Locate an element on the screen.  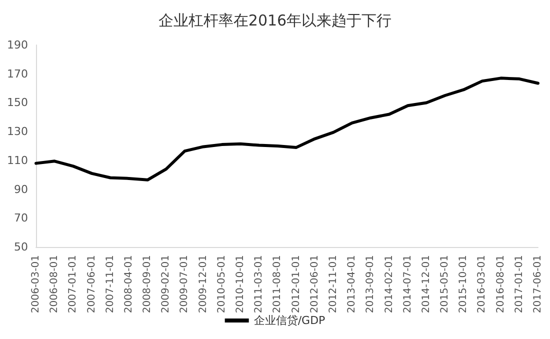
y-tick-label: 90 is located at coordinates (21, 189).